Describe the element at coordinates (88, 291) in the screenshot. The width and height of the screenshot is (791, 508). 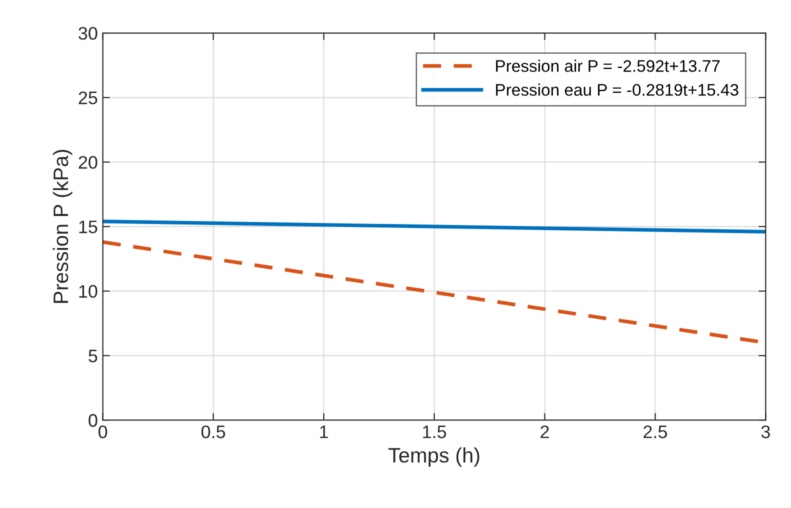
I see `y-tick-label: 10` at that location.